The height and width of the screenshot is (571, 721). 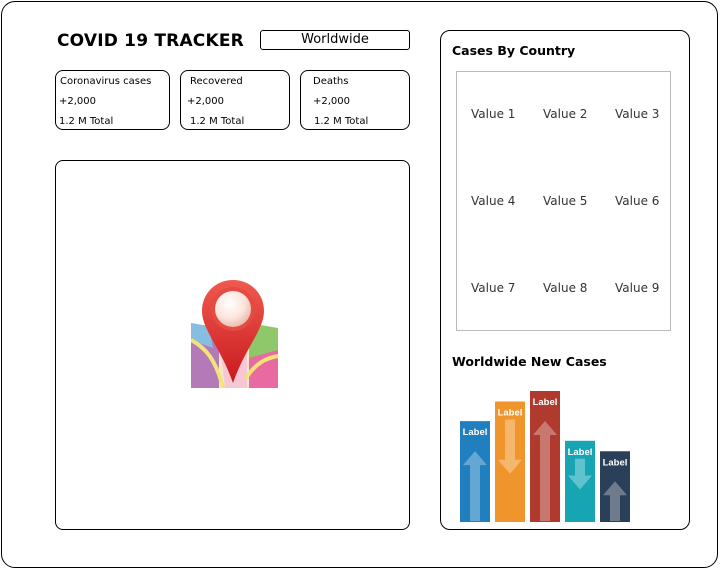 I want to click on table-cell: Value 8, so click(x=565, y=288).